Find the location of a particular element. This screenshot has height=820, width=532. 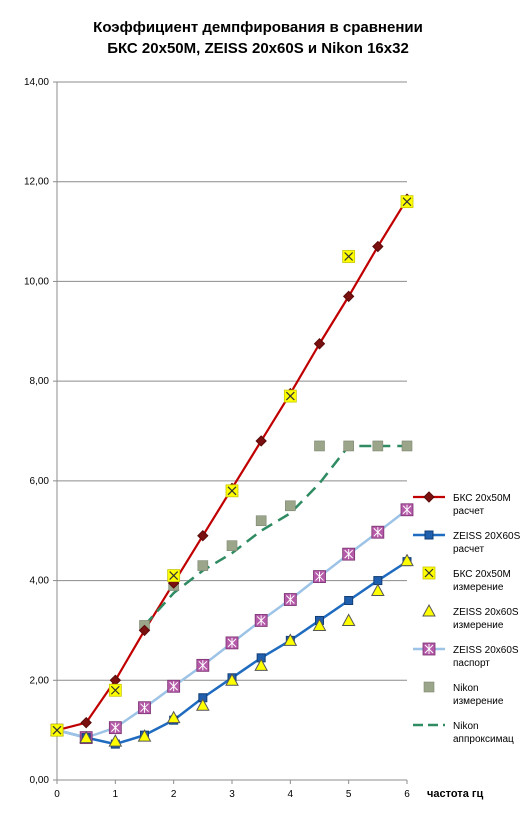

x-tick-label: 0 is located at coordinates (57, 794).